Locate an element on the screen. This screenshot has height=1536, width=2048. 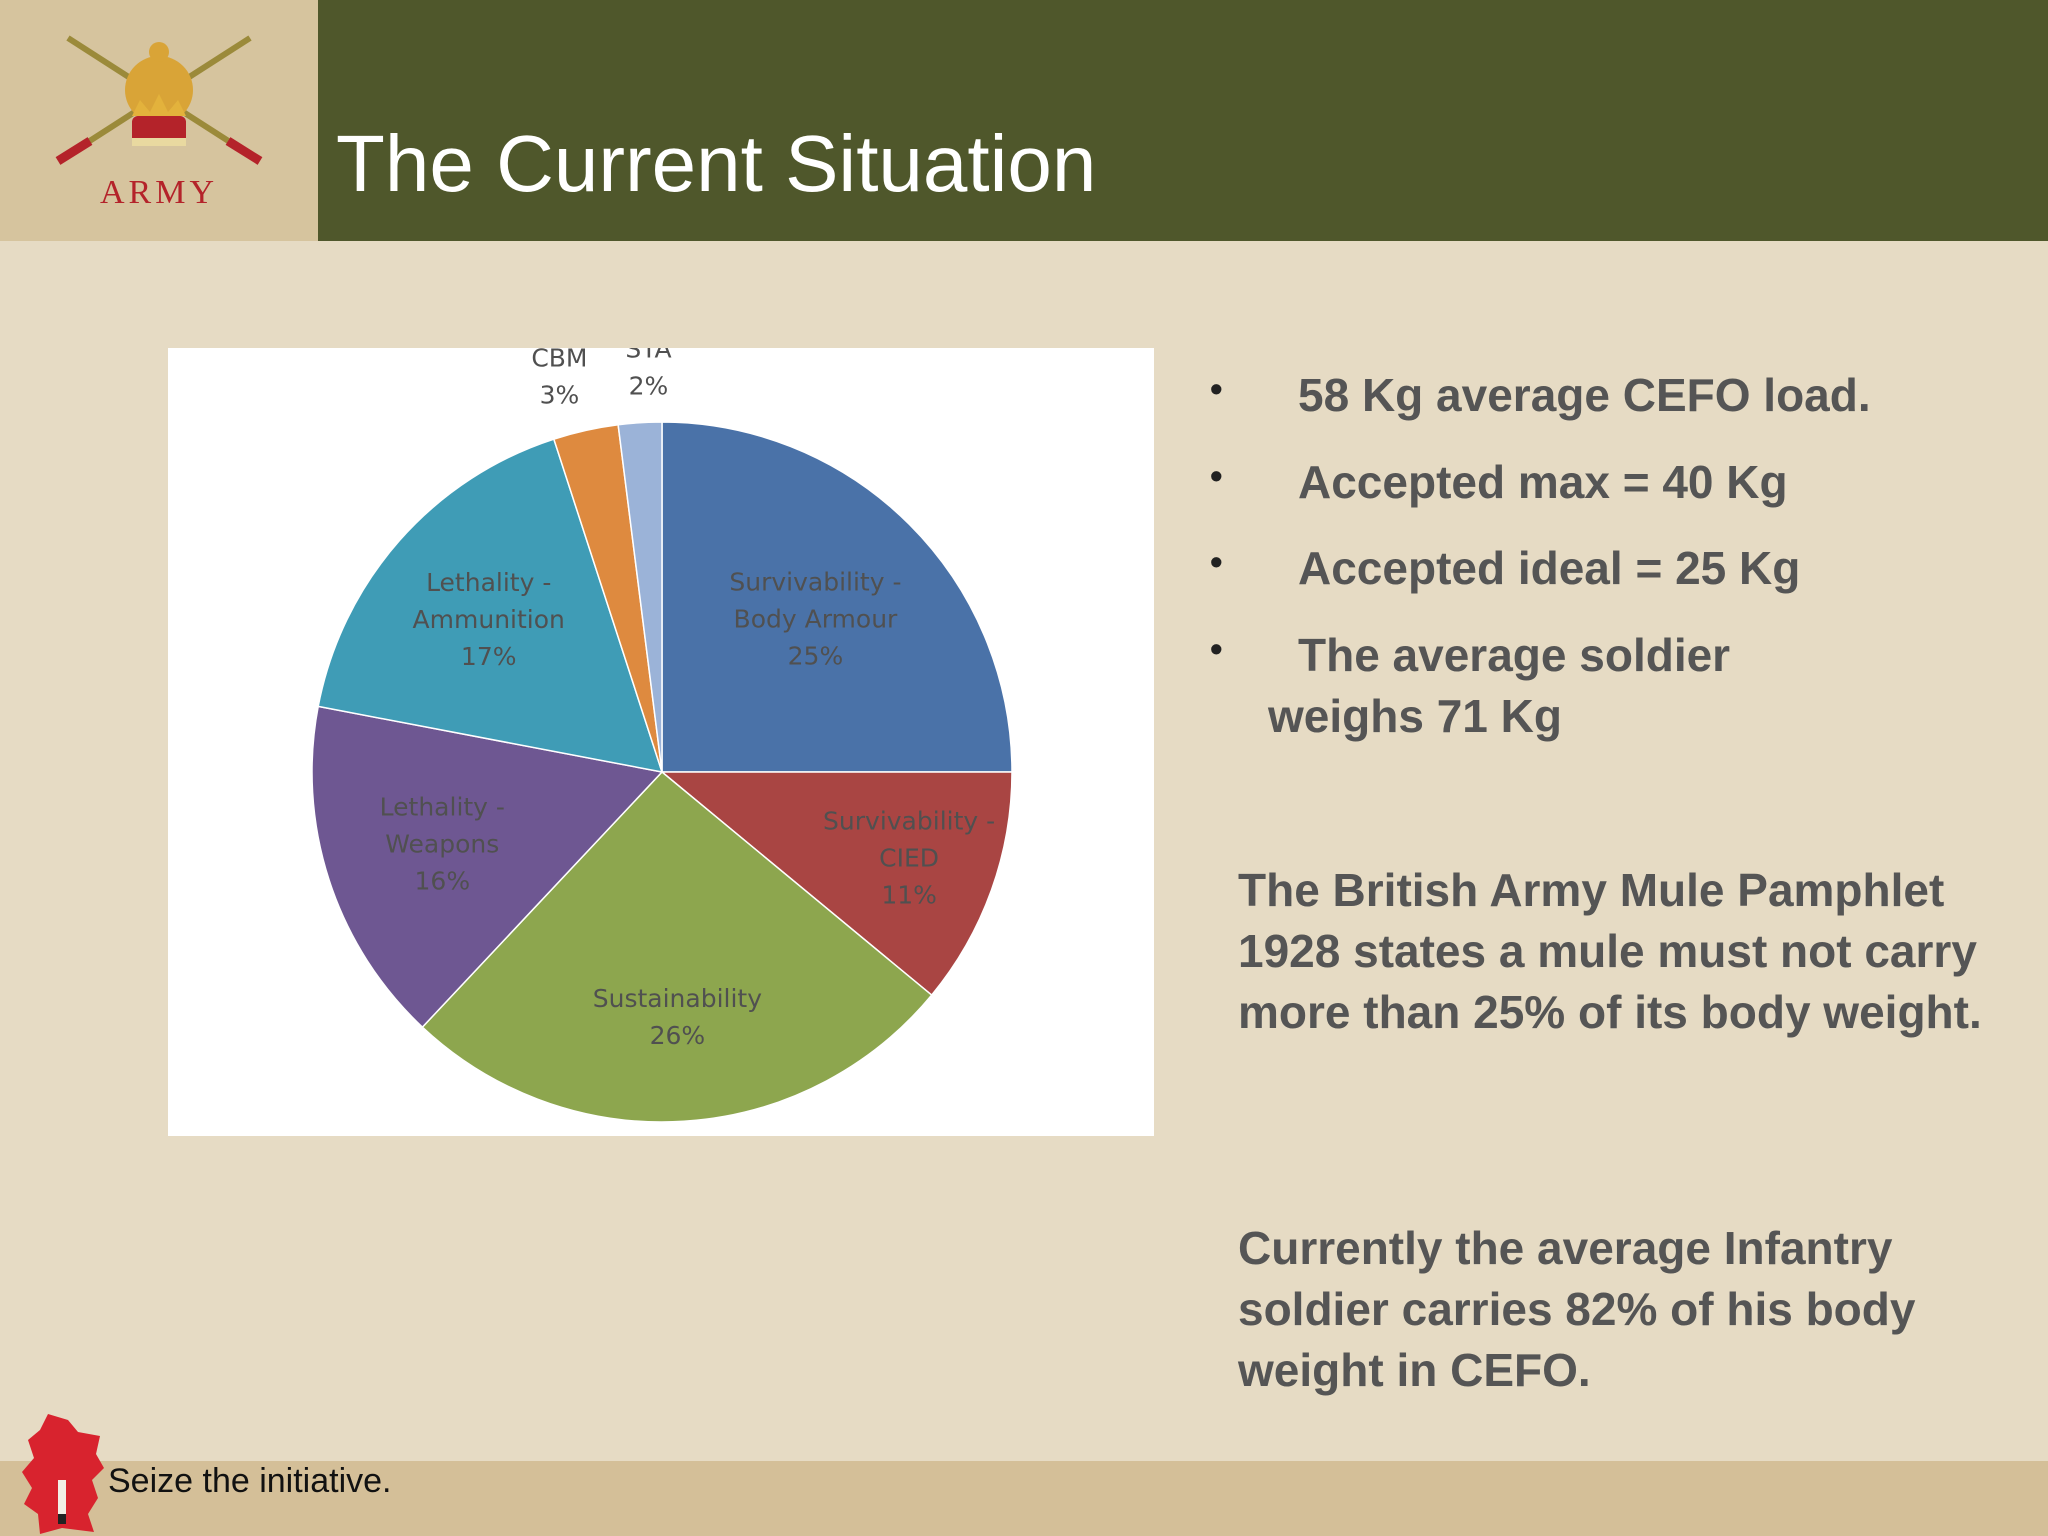
footer-bar is located at coordinates (1024, 1498).